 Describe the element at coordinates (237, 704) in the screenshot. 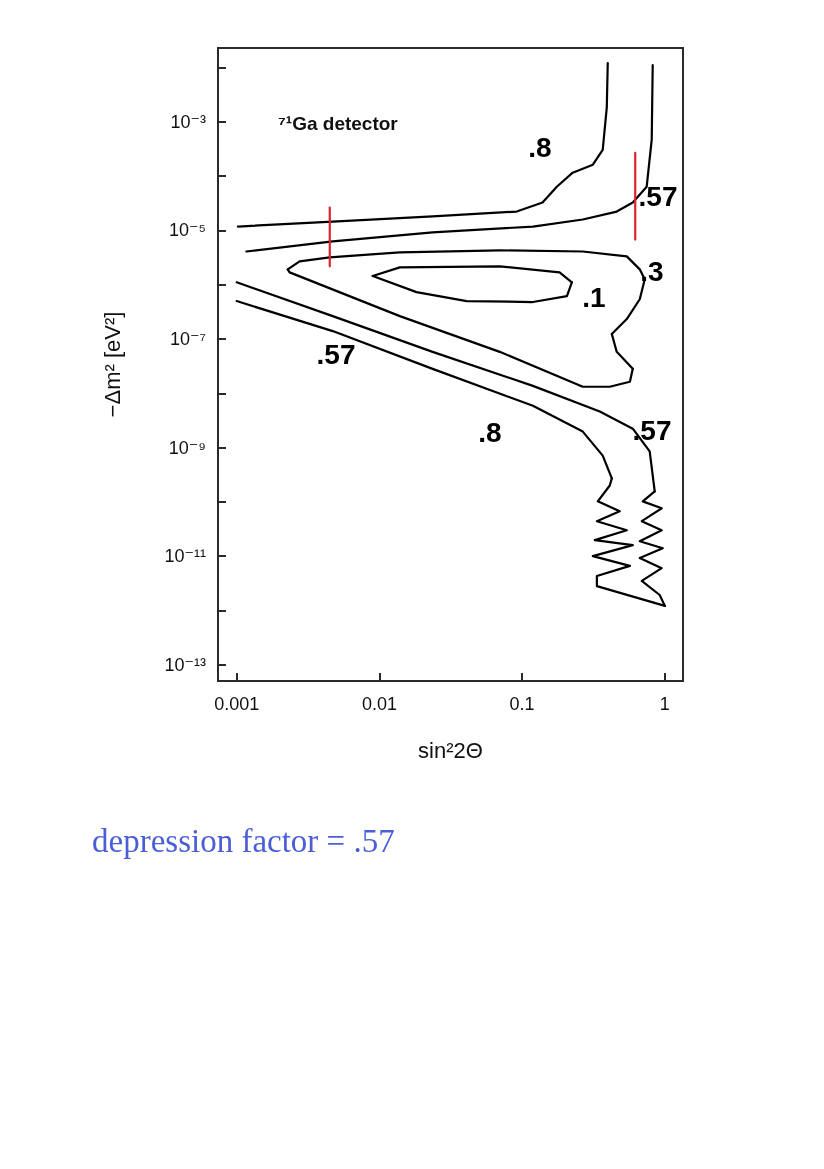

I see `x-tick-label: 0.001` at that location.